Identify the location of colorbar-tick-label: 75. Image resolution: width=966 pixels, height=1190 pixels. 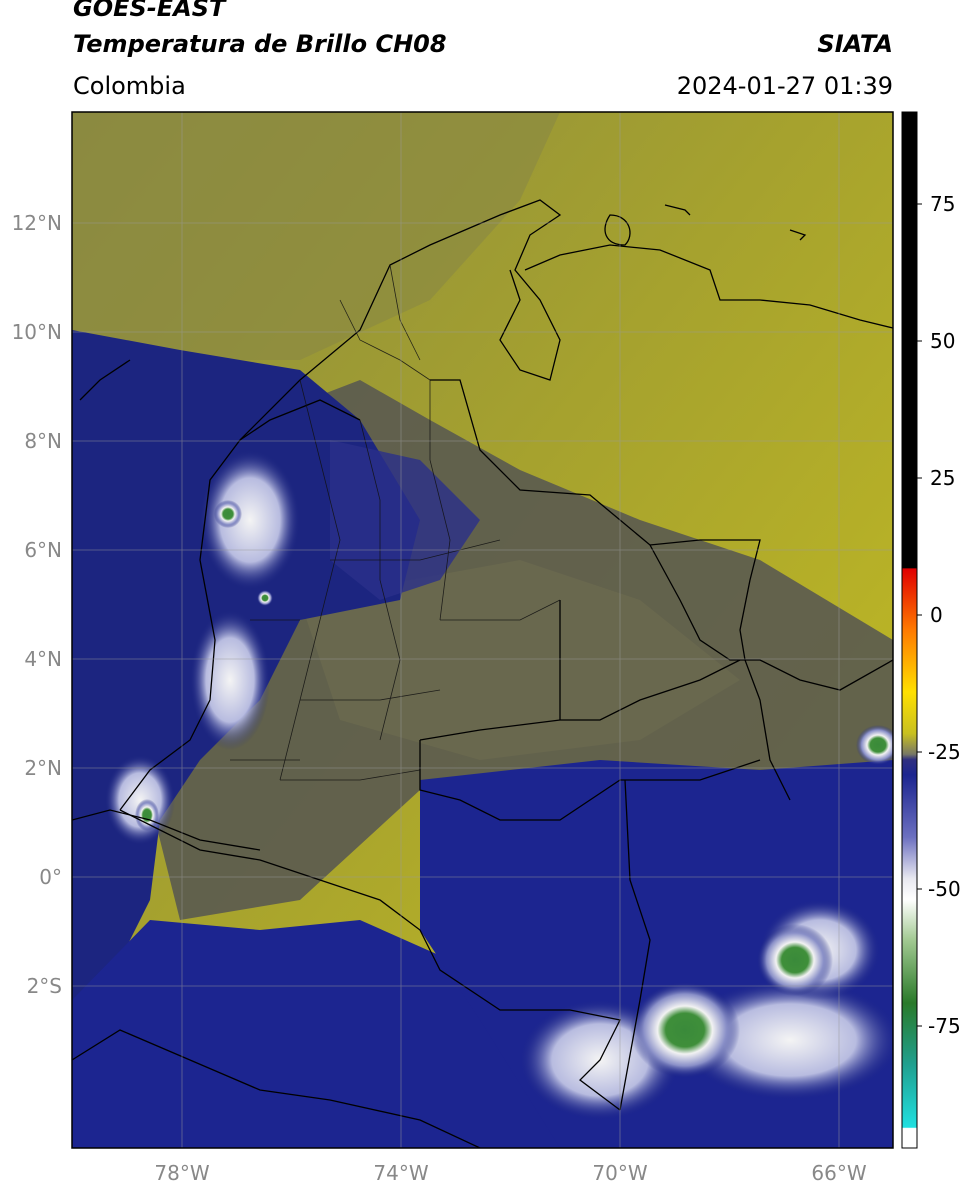
(942, 204).